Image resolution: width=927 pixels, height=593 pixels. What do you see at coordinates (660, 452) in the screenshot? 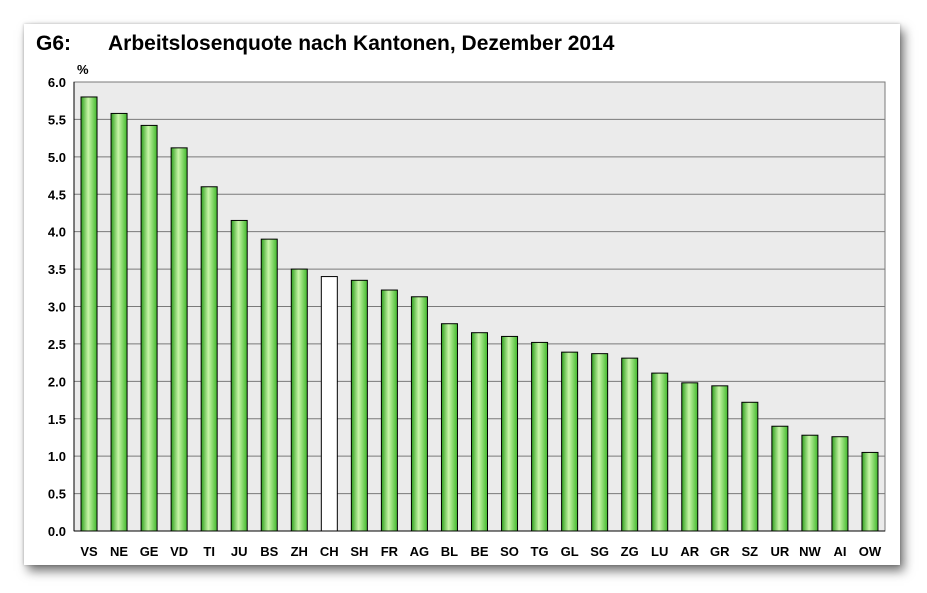
I see `bar-lu` at bounding box center [660, 452].